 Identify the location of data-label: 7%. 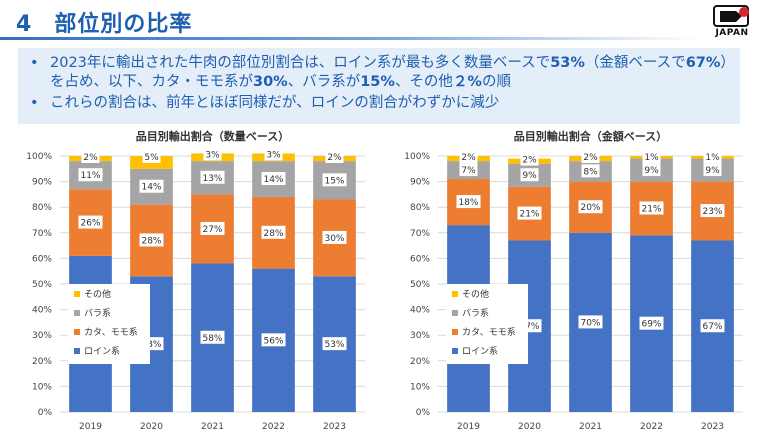
(468, 171).